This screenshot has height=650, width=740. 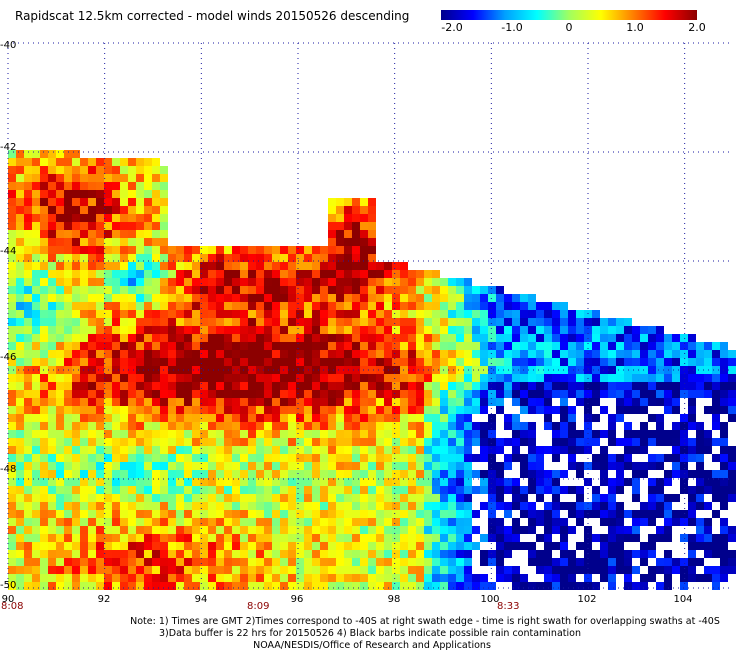 I want to click on lon-label: 102, so click(x=586, y=599).